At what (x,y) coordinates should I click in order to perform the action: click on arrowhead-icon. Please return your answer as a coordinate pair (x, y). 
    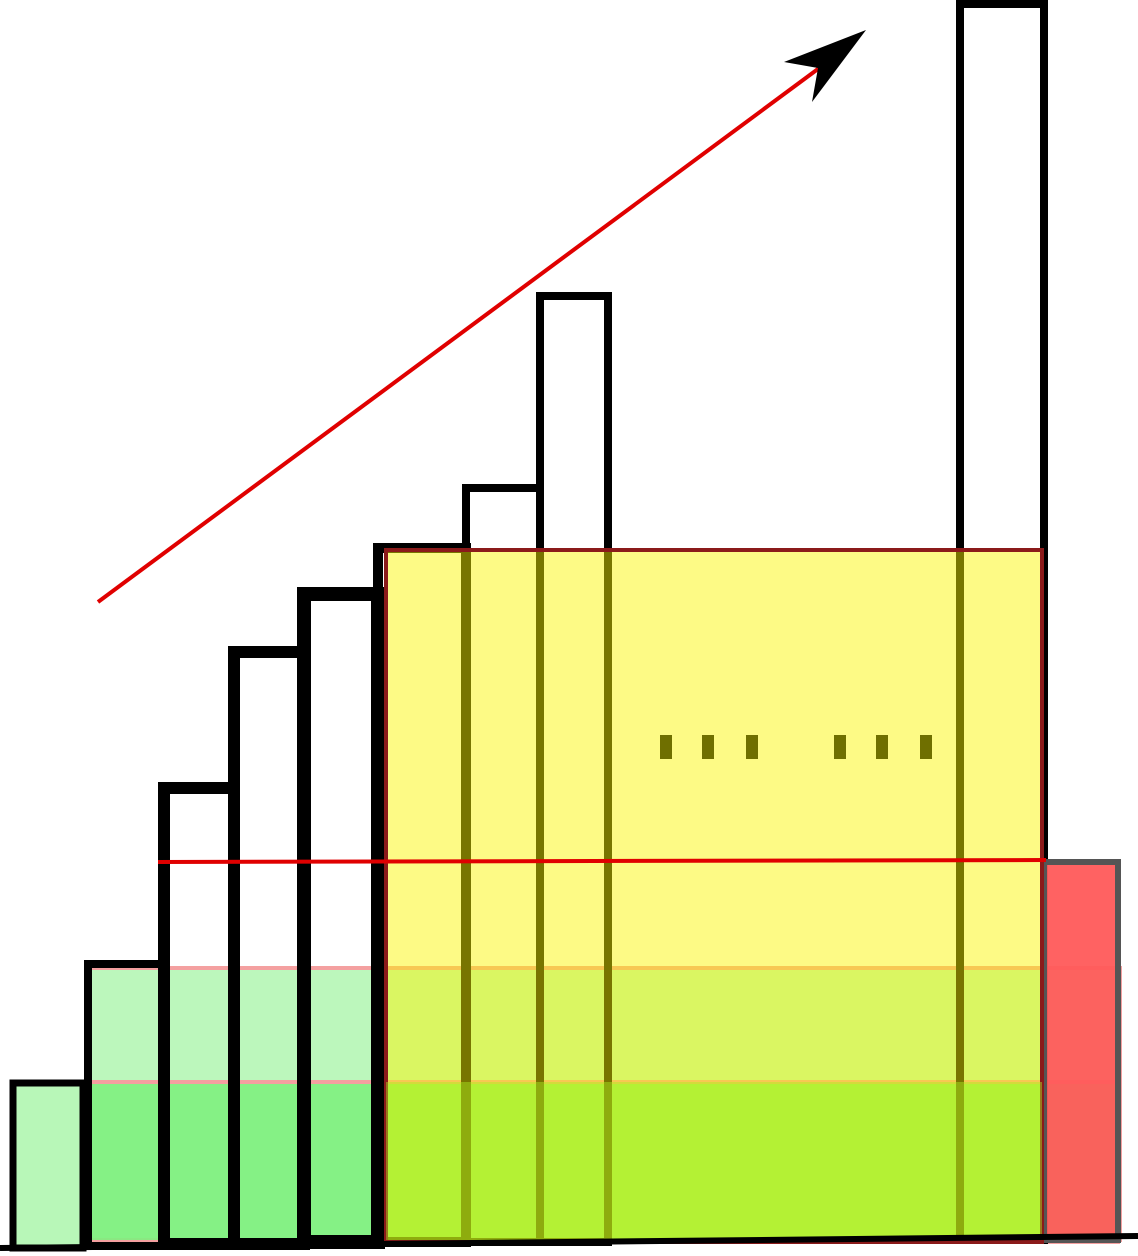
    Looking at the image, I should click on (825, 66).